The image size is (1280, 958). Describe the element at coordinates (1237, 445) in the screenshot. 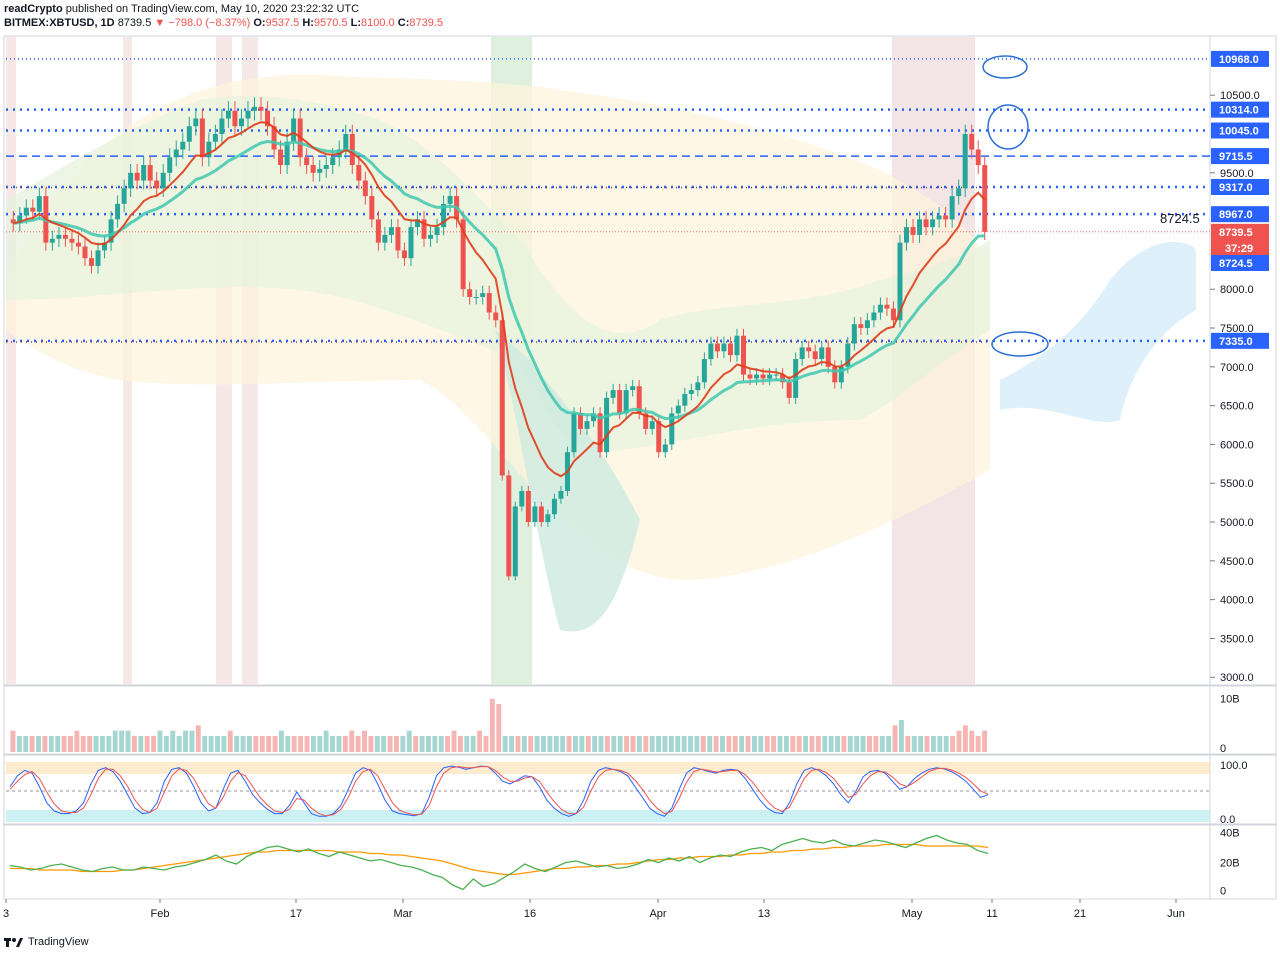

I see `y-tick-label: 6000.0` at that location.